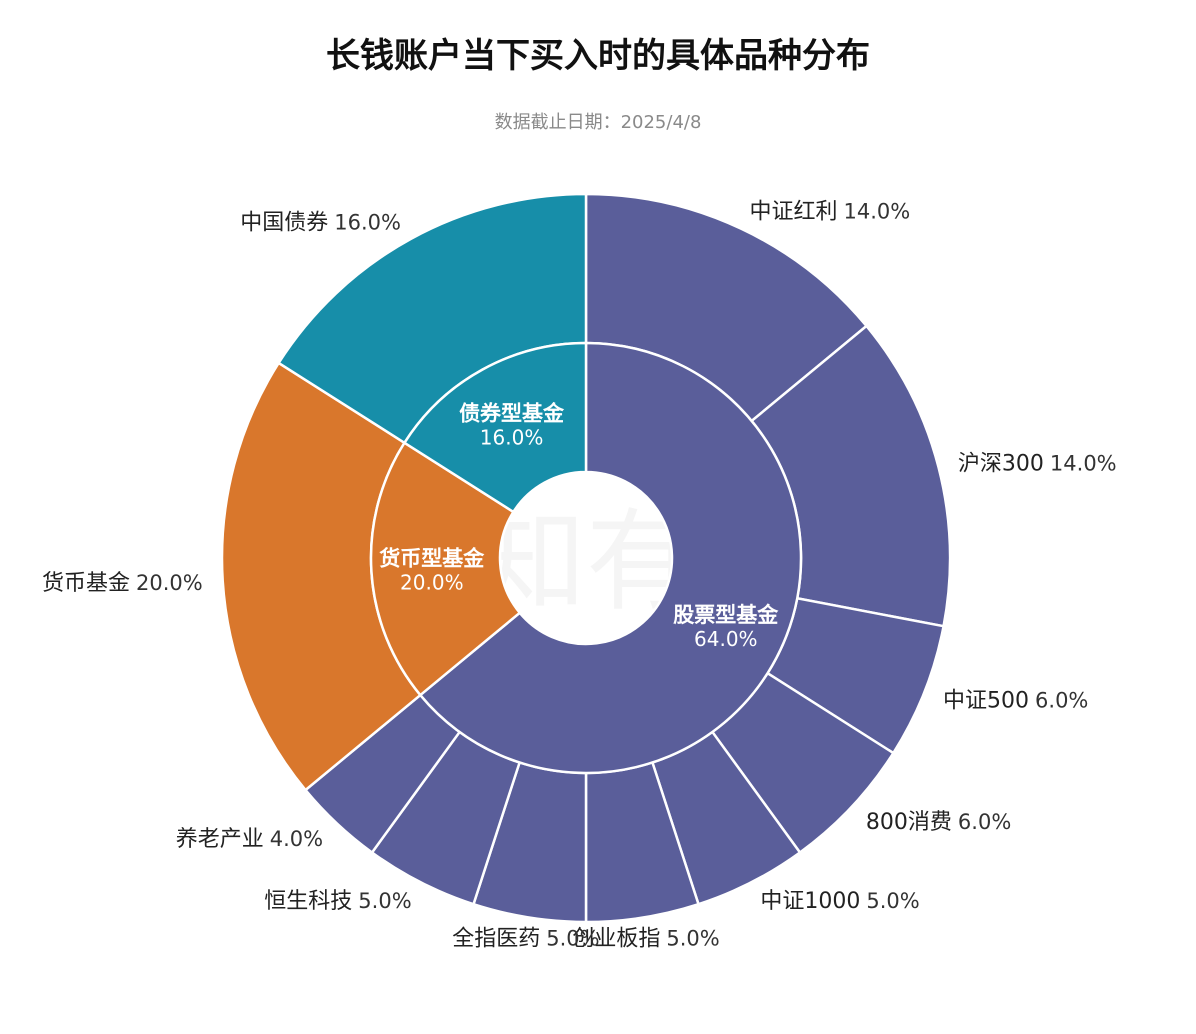 This screenshot has width=1196, height=1034. Describe the element at coordinates (367, 222) in the screenshot. I see `outer-label-value: 16.0%` at that location.